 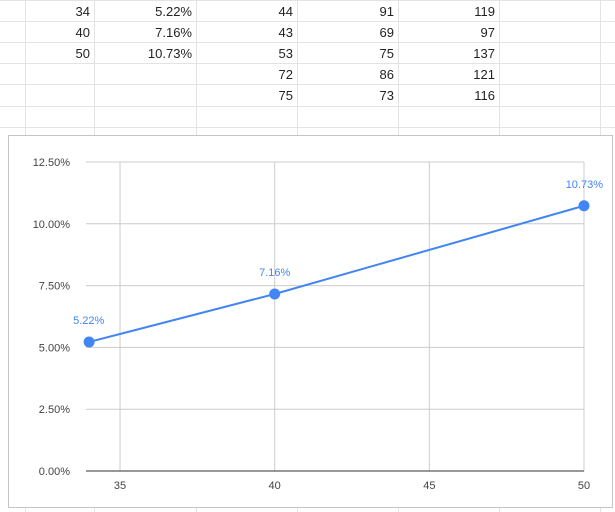 What do you see at coordinates (275, 486) in the screenshot?
I see `x-tick-label: 40` at bounding box center [275, 486].